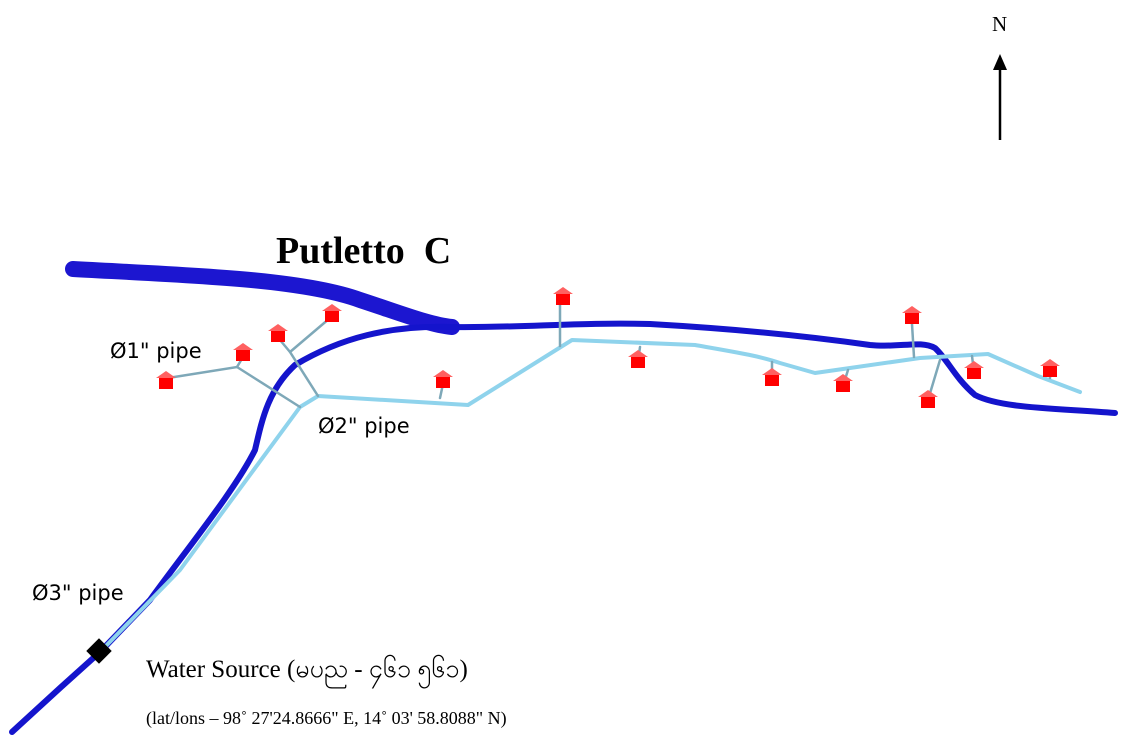 Image resolution: width=1125 pixels, height=738 pixels. What do you see at coordinates (608, 347) in the screenshot?
I see `houses` at bounding box center [608, 347].